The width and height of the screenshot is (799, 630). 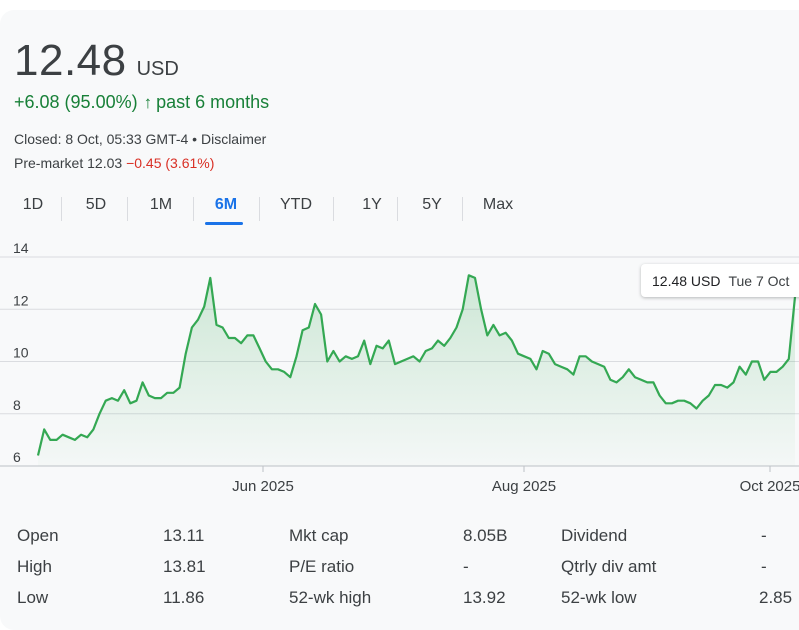 I want to click on stat-label-low: Low, so click(x=33, y=597).